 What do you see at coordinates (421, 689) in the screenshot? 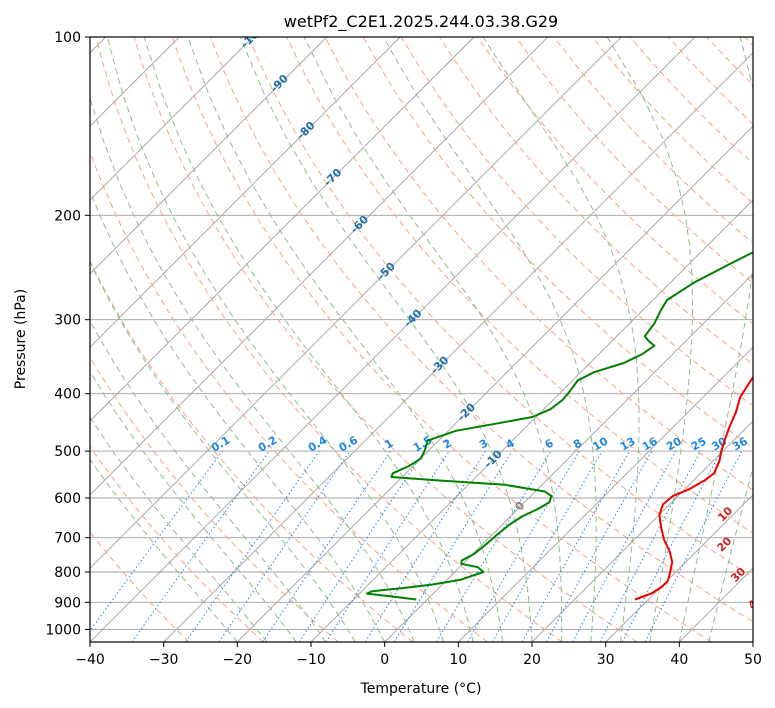
I see `x-axis-label: Temperature (°C)` at bounding box center [421, 689].